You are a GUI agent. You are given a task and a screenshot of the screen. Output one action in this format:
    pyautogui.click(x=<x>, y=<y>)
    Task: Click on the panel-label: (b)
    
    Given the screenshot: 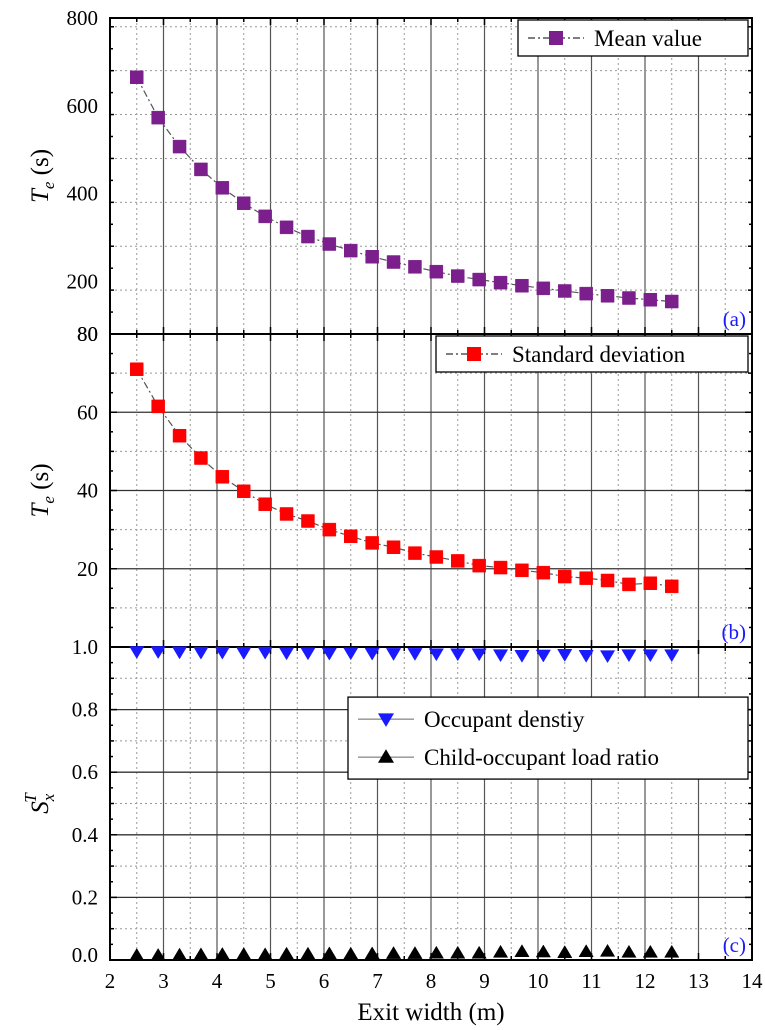 What is the action you would take?
    pyautogui.click(x=734, y=632)
    